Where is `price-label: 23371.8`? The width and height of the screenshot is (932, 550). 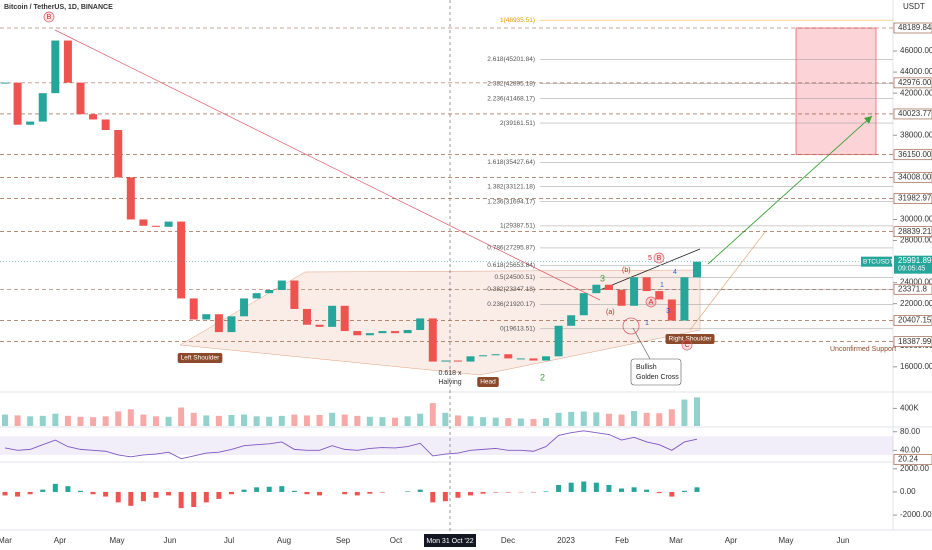
price-label: 23371.8 is located at coordinates (912, 288).